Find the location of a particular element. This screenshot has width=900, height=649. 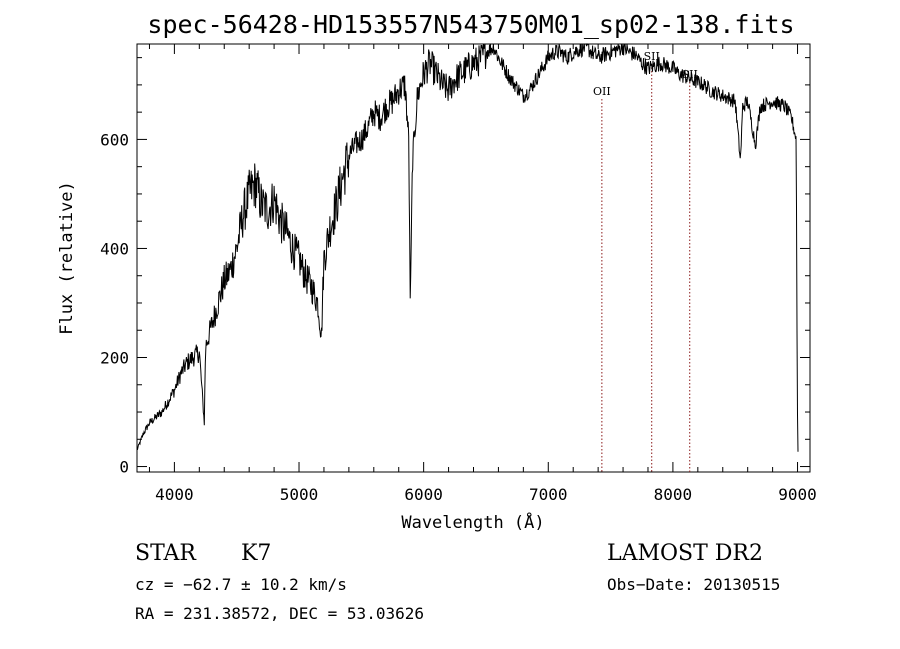

object-class: STAR is located at coordinates (166, 553).